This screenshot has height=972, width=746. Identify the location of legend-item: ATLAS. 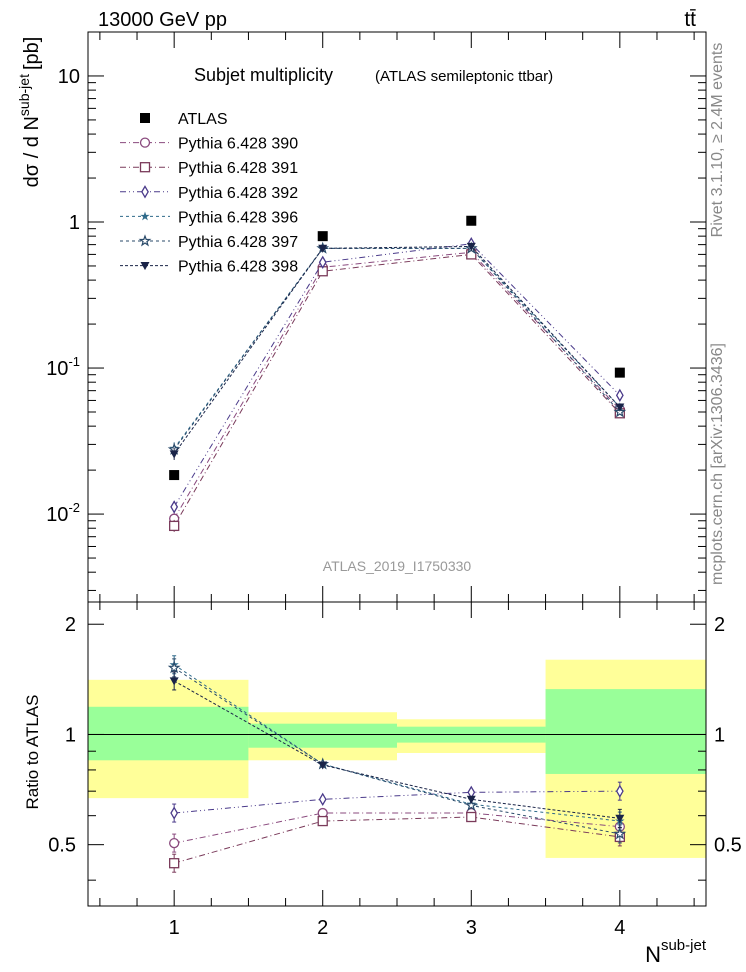
(184, 119).